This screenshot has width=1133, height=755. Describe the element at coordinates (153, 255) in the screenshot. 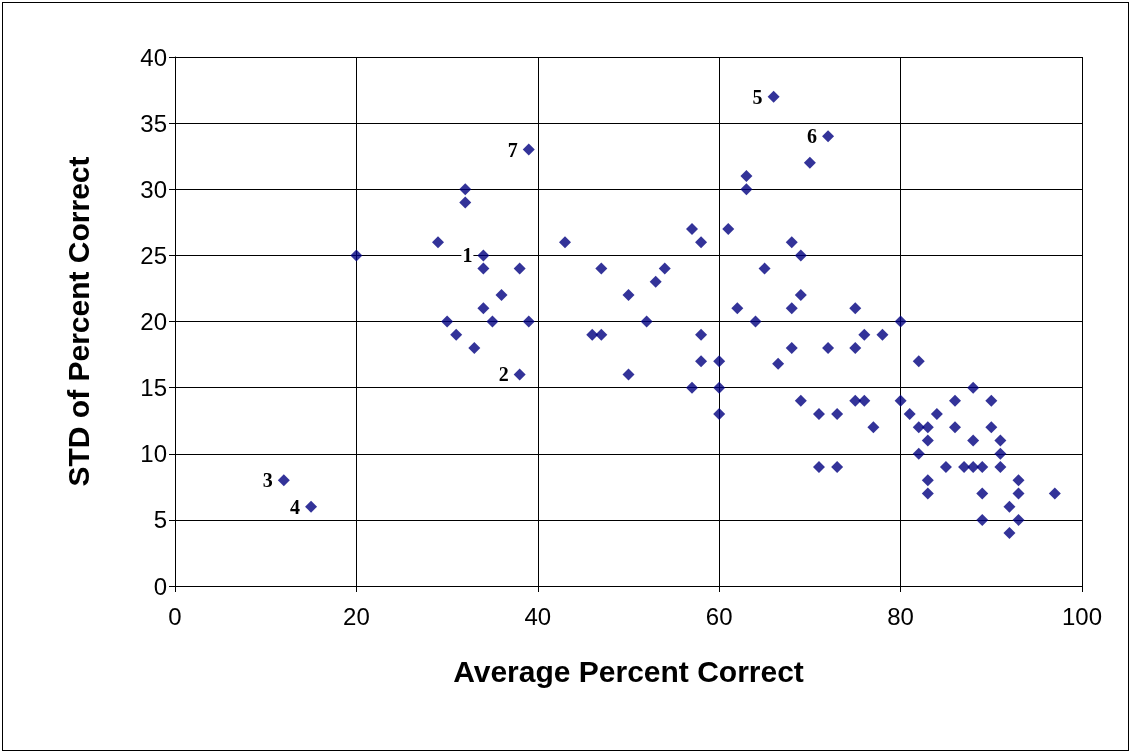

I see `y-tick-label: 25` at that location.